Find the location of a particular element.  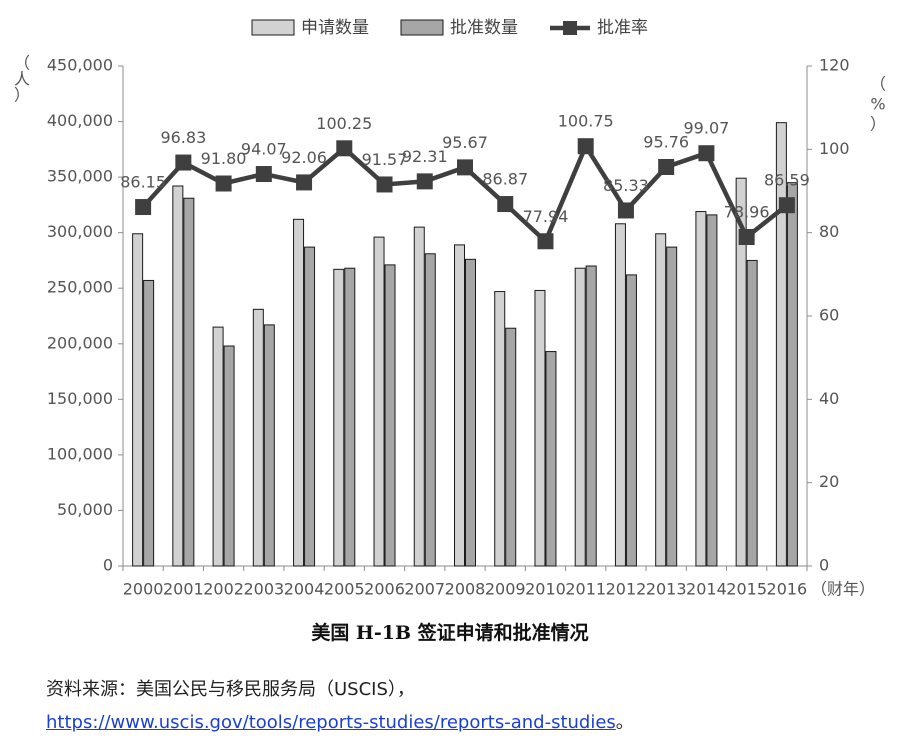

approval-rate-label: 77.94 is located at coordinates (546, 216).